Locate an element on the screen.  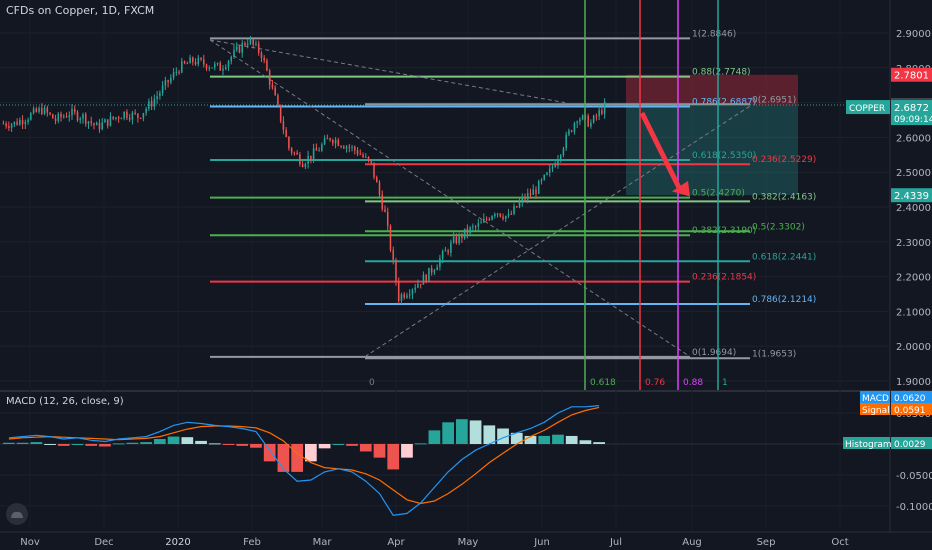
macd-label-name: Histogram is located at coordinates (868, 445).